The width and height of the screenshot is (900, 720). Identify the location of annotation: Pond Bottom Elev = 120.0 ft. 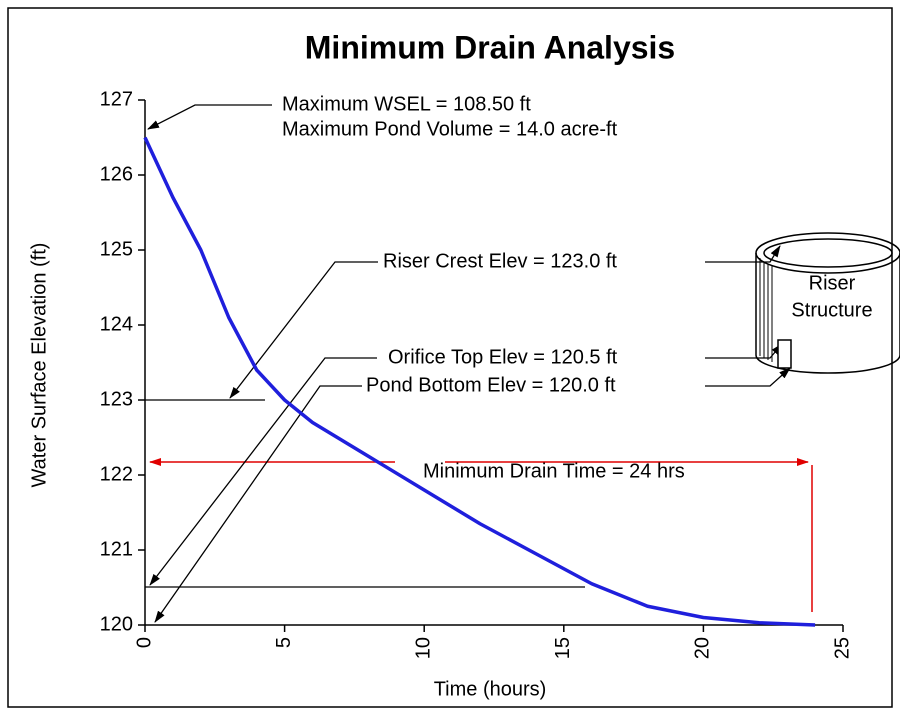
(491, 385).